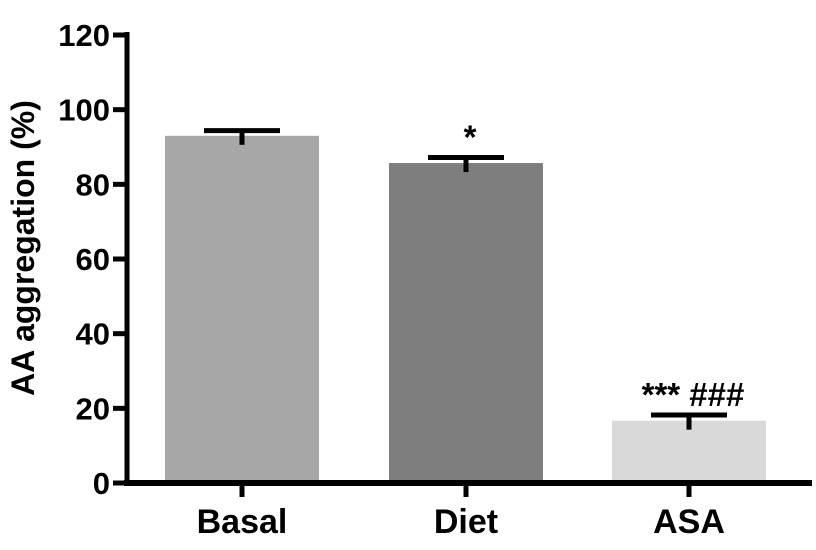 Image resolution: width=816 pixels, height=550 pixels. Describe the element at coordinates (84, 35) in the screenshot. I see `y-axis-tick-label-120: 120` at that location.